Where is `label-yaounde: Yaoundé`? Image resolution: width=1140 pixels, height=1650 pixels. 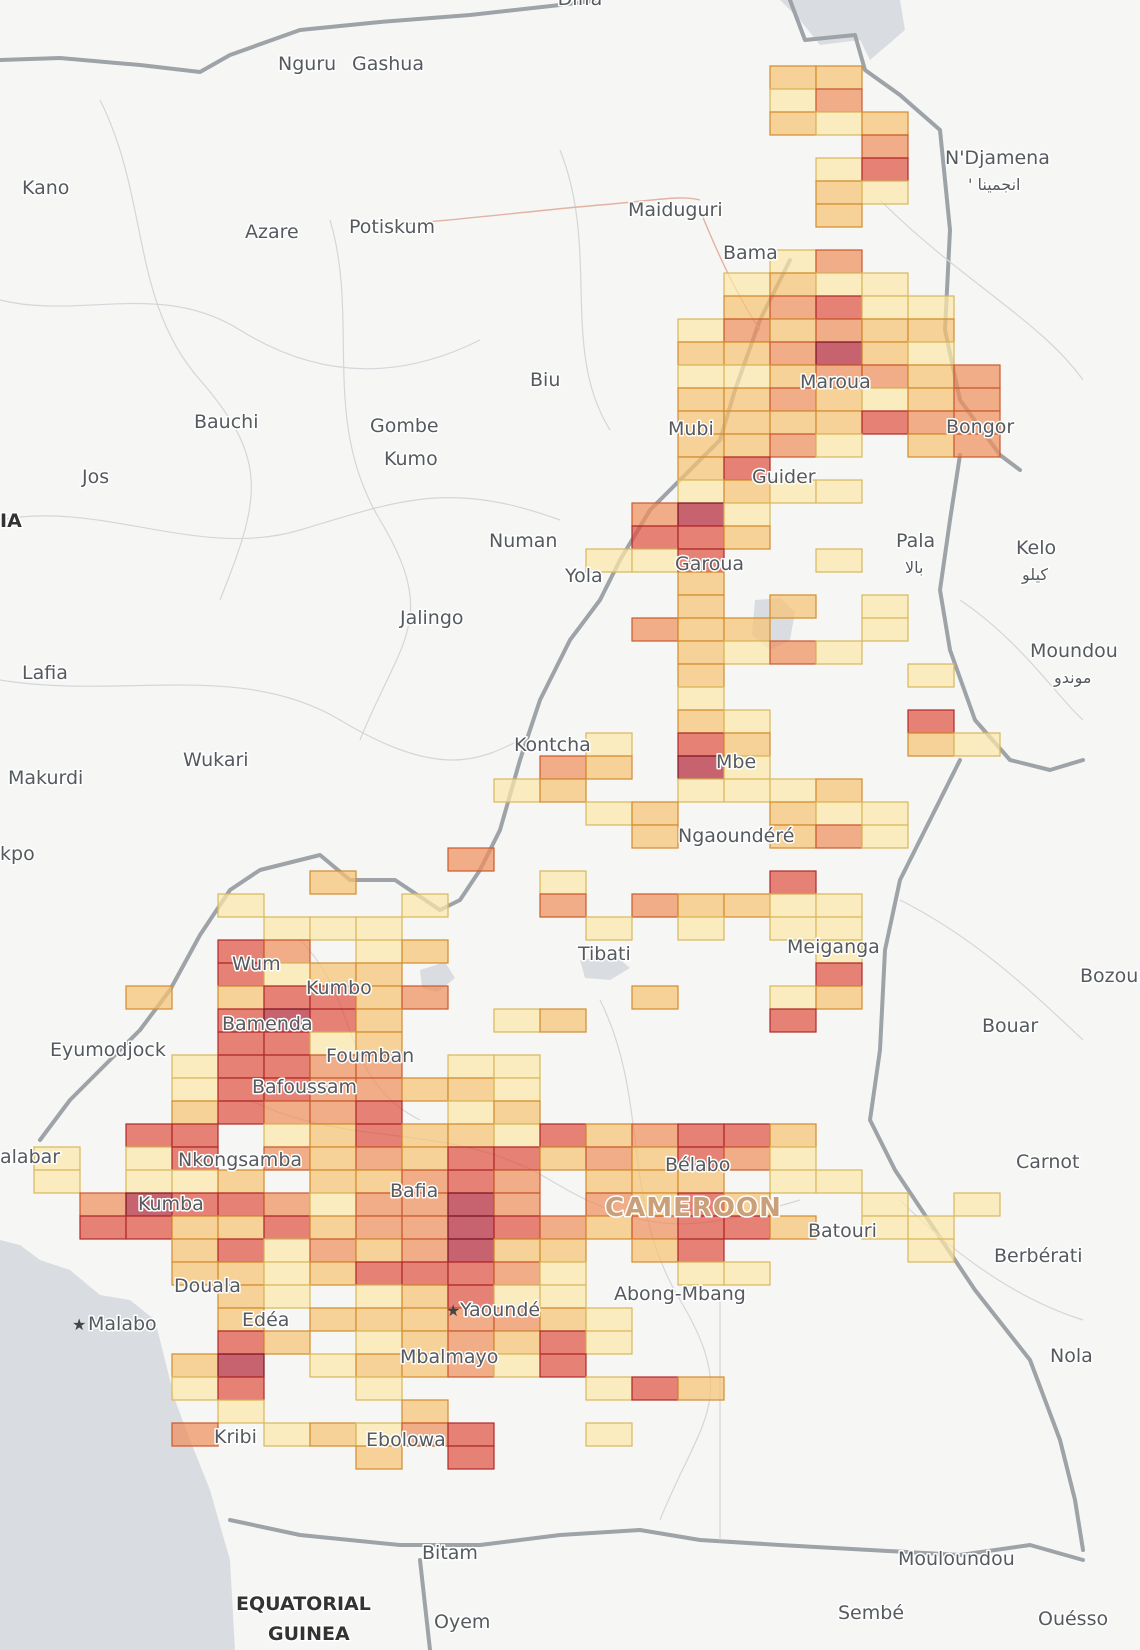 label-yaounde: Yaoundé is located at coordinates (499, 1310).